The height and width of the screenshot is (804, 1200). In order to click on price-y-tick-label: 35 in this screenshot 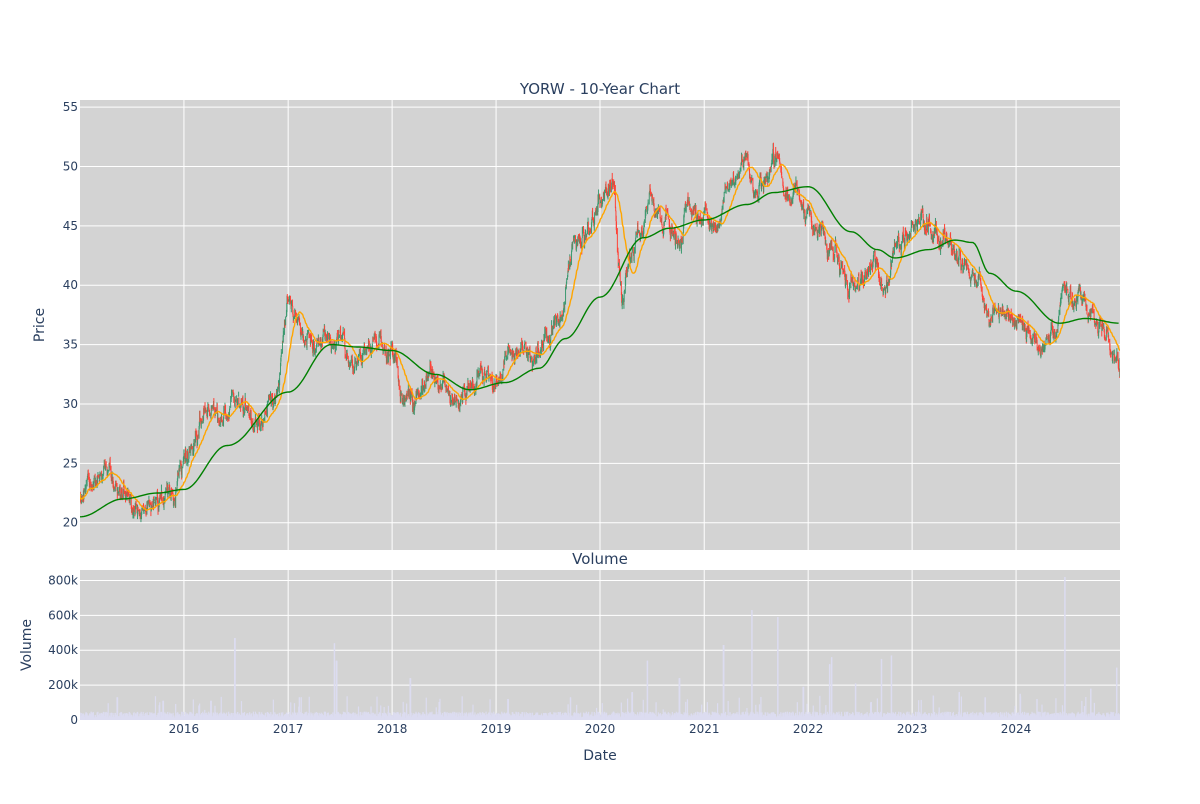, I will do `click(70, 345)`.